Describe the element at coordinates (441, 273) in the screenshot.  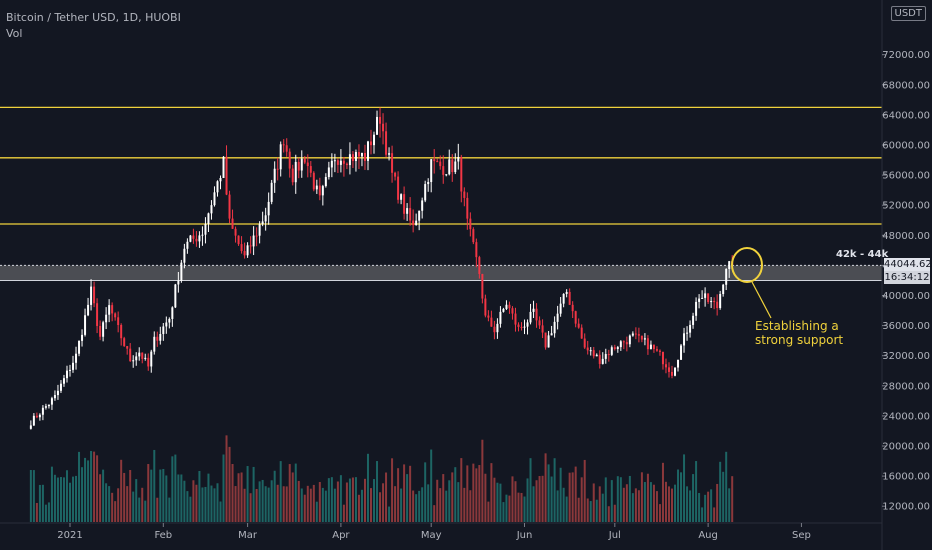
I see `support-zone-band` at that location.